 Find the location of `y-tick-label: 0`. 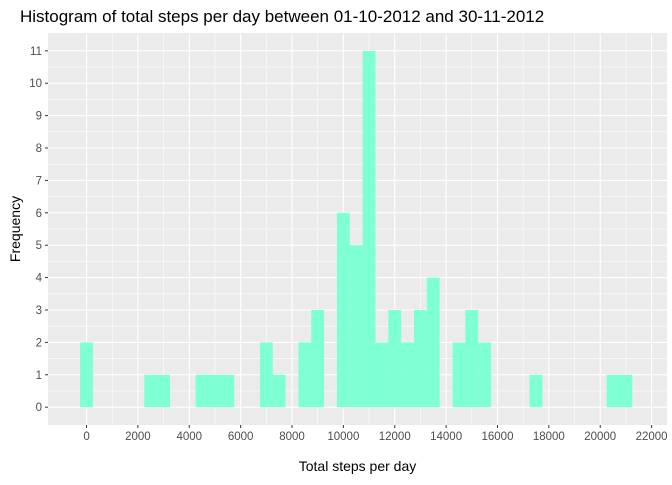

y-tick-label: 0 is located at coordinates (39, 408).